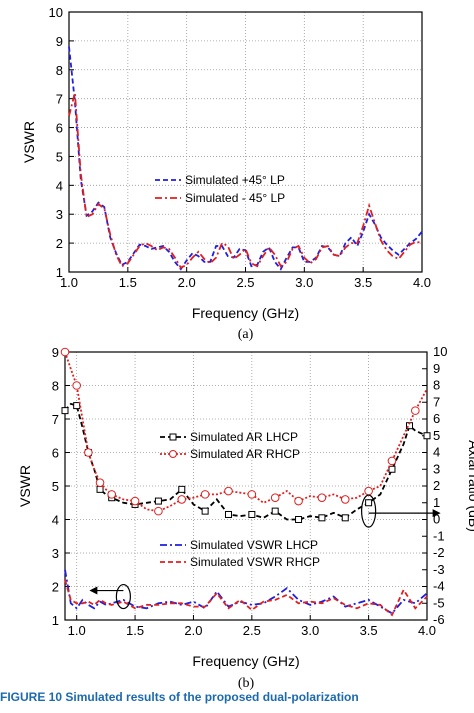 This screenshot has width=474, height=713. What do you see at coordinates (439, 552) in the screenshot?
I see `y2-tick-label: -2` at bounding box center [439, 552].